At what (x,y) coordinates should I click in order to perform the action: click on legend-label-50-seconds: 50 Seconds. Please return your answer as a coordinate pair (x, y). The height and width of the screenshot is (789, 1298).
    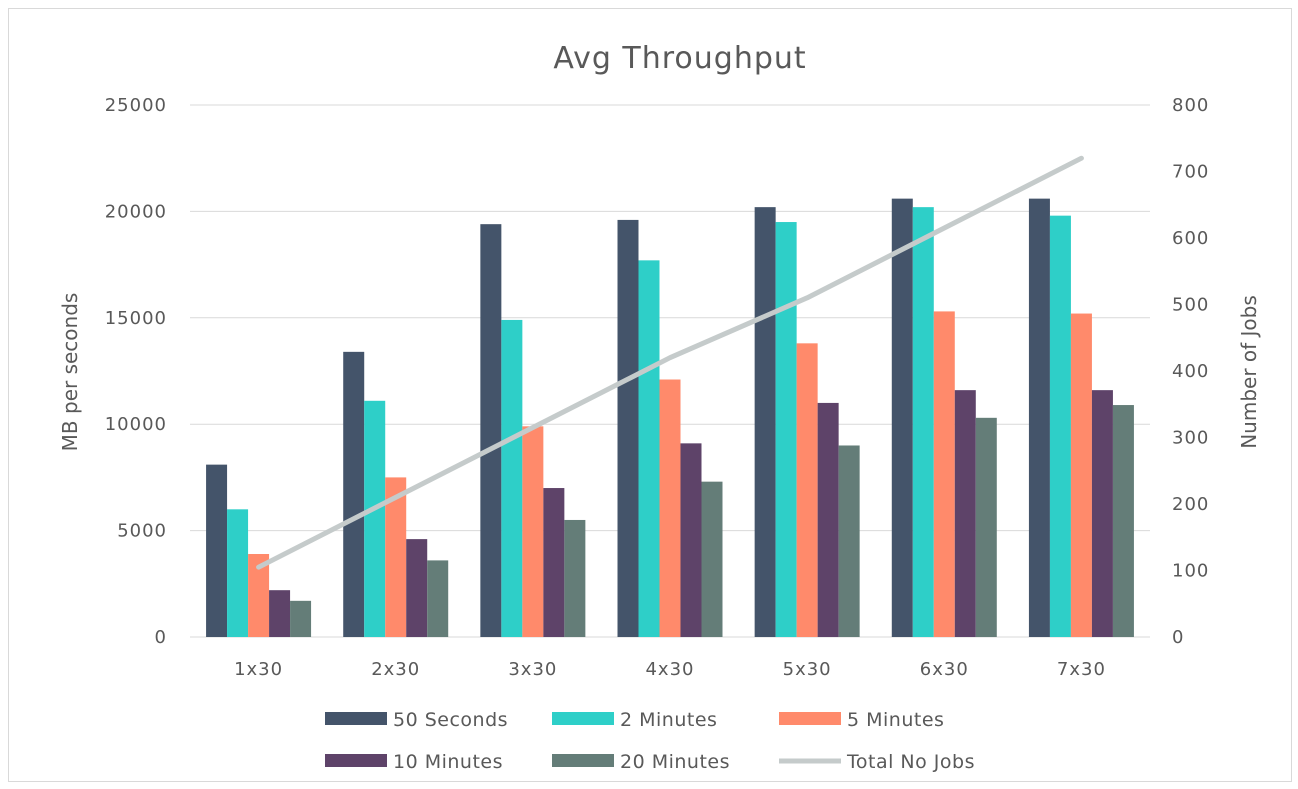
    Looking at the image, I should click on (450, 720).